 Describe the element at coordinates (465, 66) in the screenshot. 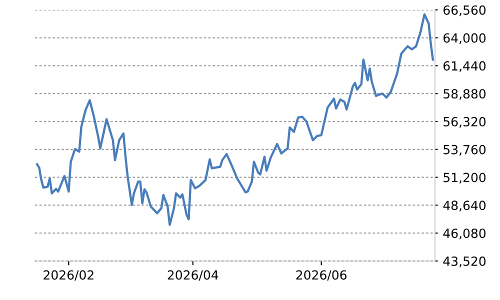

I see `y-tick-label: 61,440` at that location.